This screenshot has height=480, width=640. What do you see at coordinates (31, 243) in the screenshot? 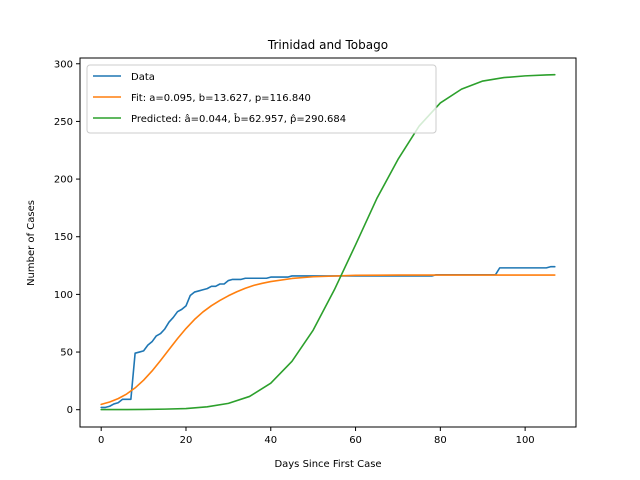
I see `y-axis-label: Number of Cases` at bounding box center [31, 243].